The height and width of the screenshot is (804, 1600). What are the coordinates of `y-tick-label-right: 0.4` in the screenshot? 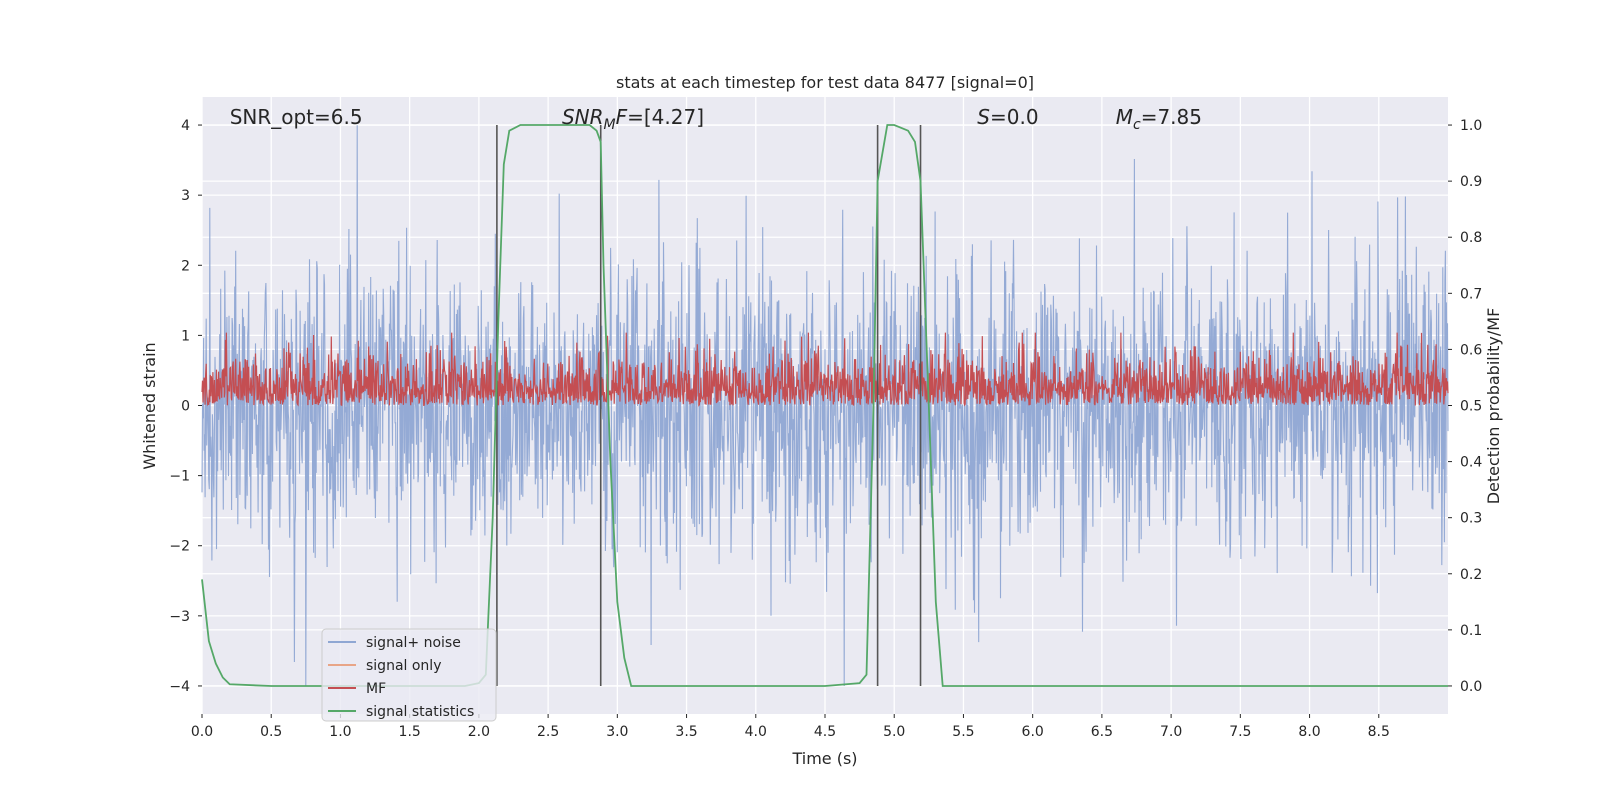 It's located at (1471, 463).